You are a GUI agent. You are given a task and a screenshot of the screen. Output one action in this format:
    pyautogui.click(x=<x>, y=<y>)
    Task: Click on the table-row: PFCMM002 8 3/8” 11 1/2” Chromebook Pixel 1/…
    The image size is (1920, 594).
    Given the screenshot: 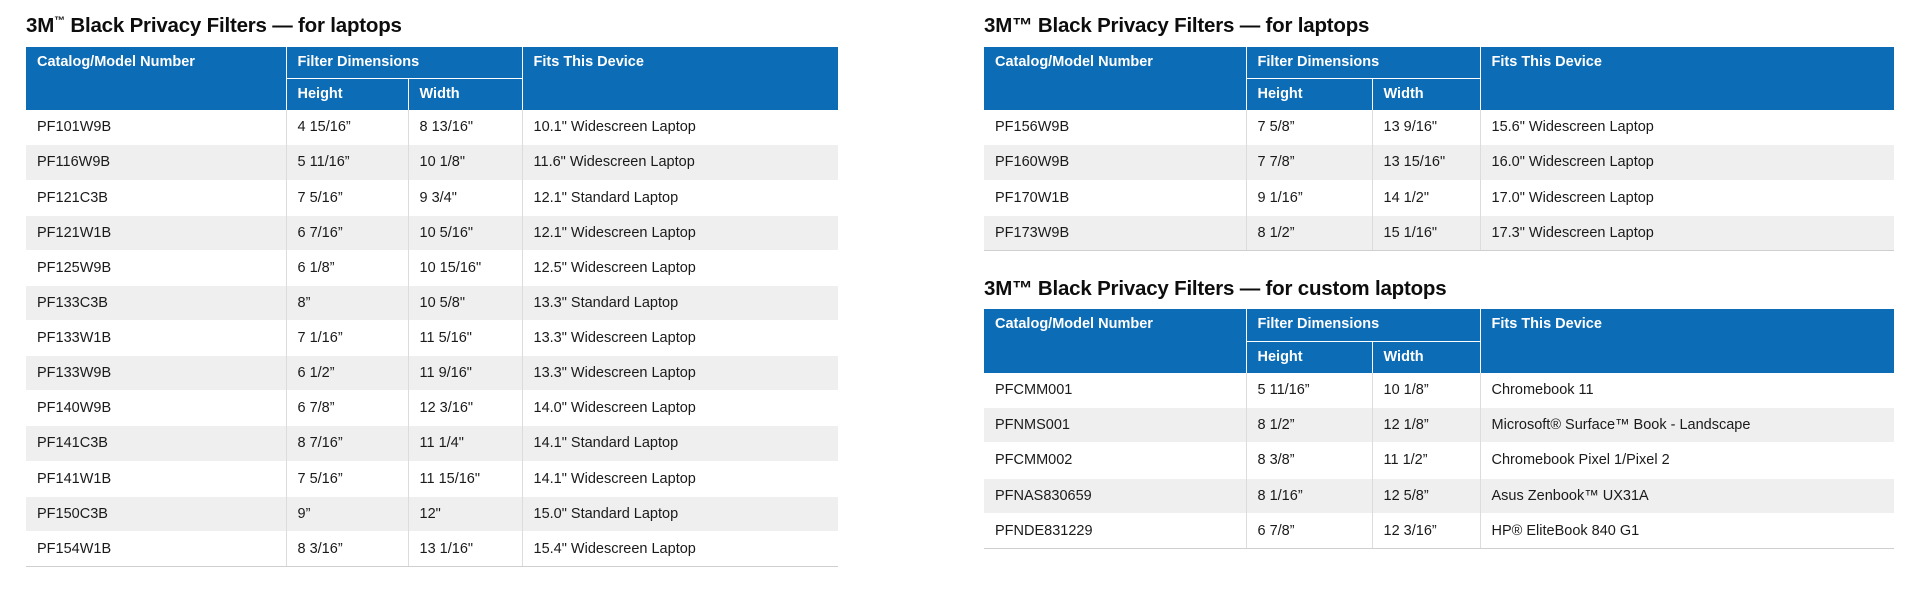 What is the action you would take?
    pyautogui.click(x=1439, y=460)
    